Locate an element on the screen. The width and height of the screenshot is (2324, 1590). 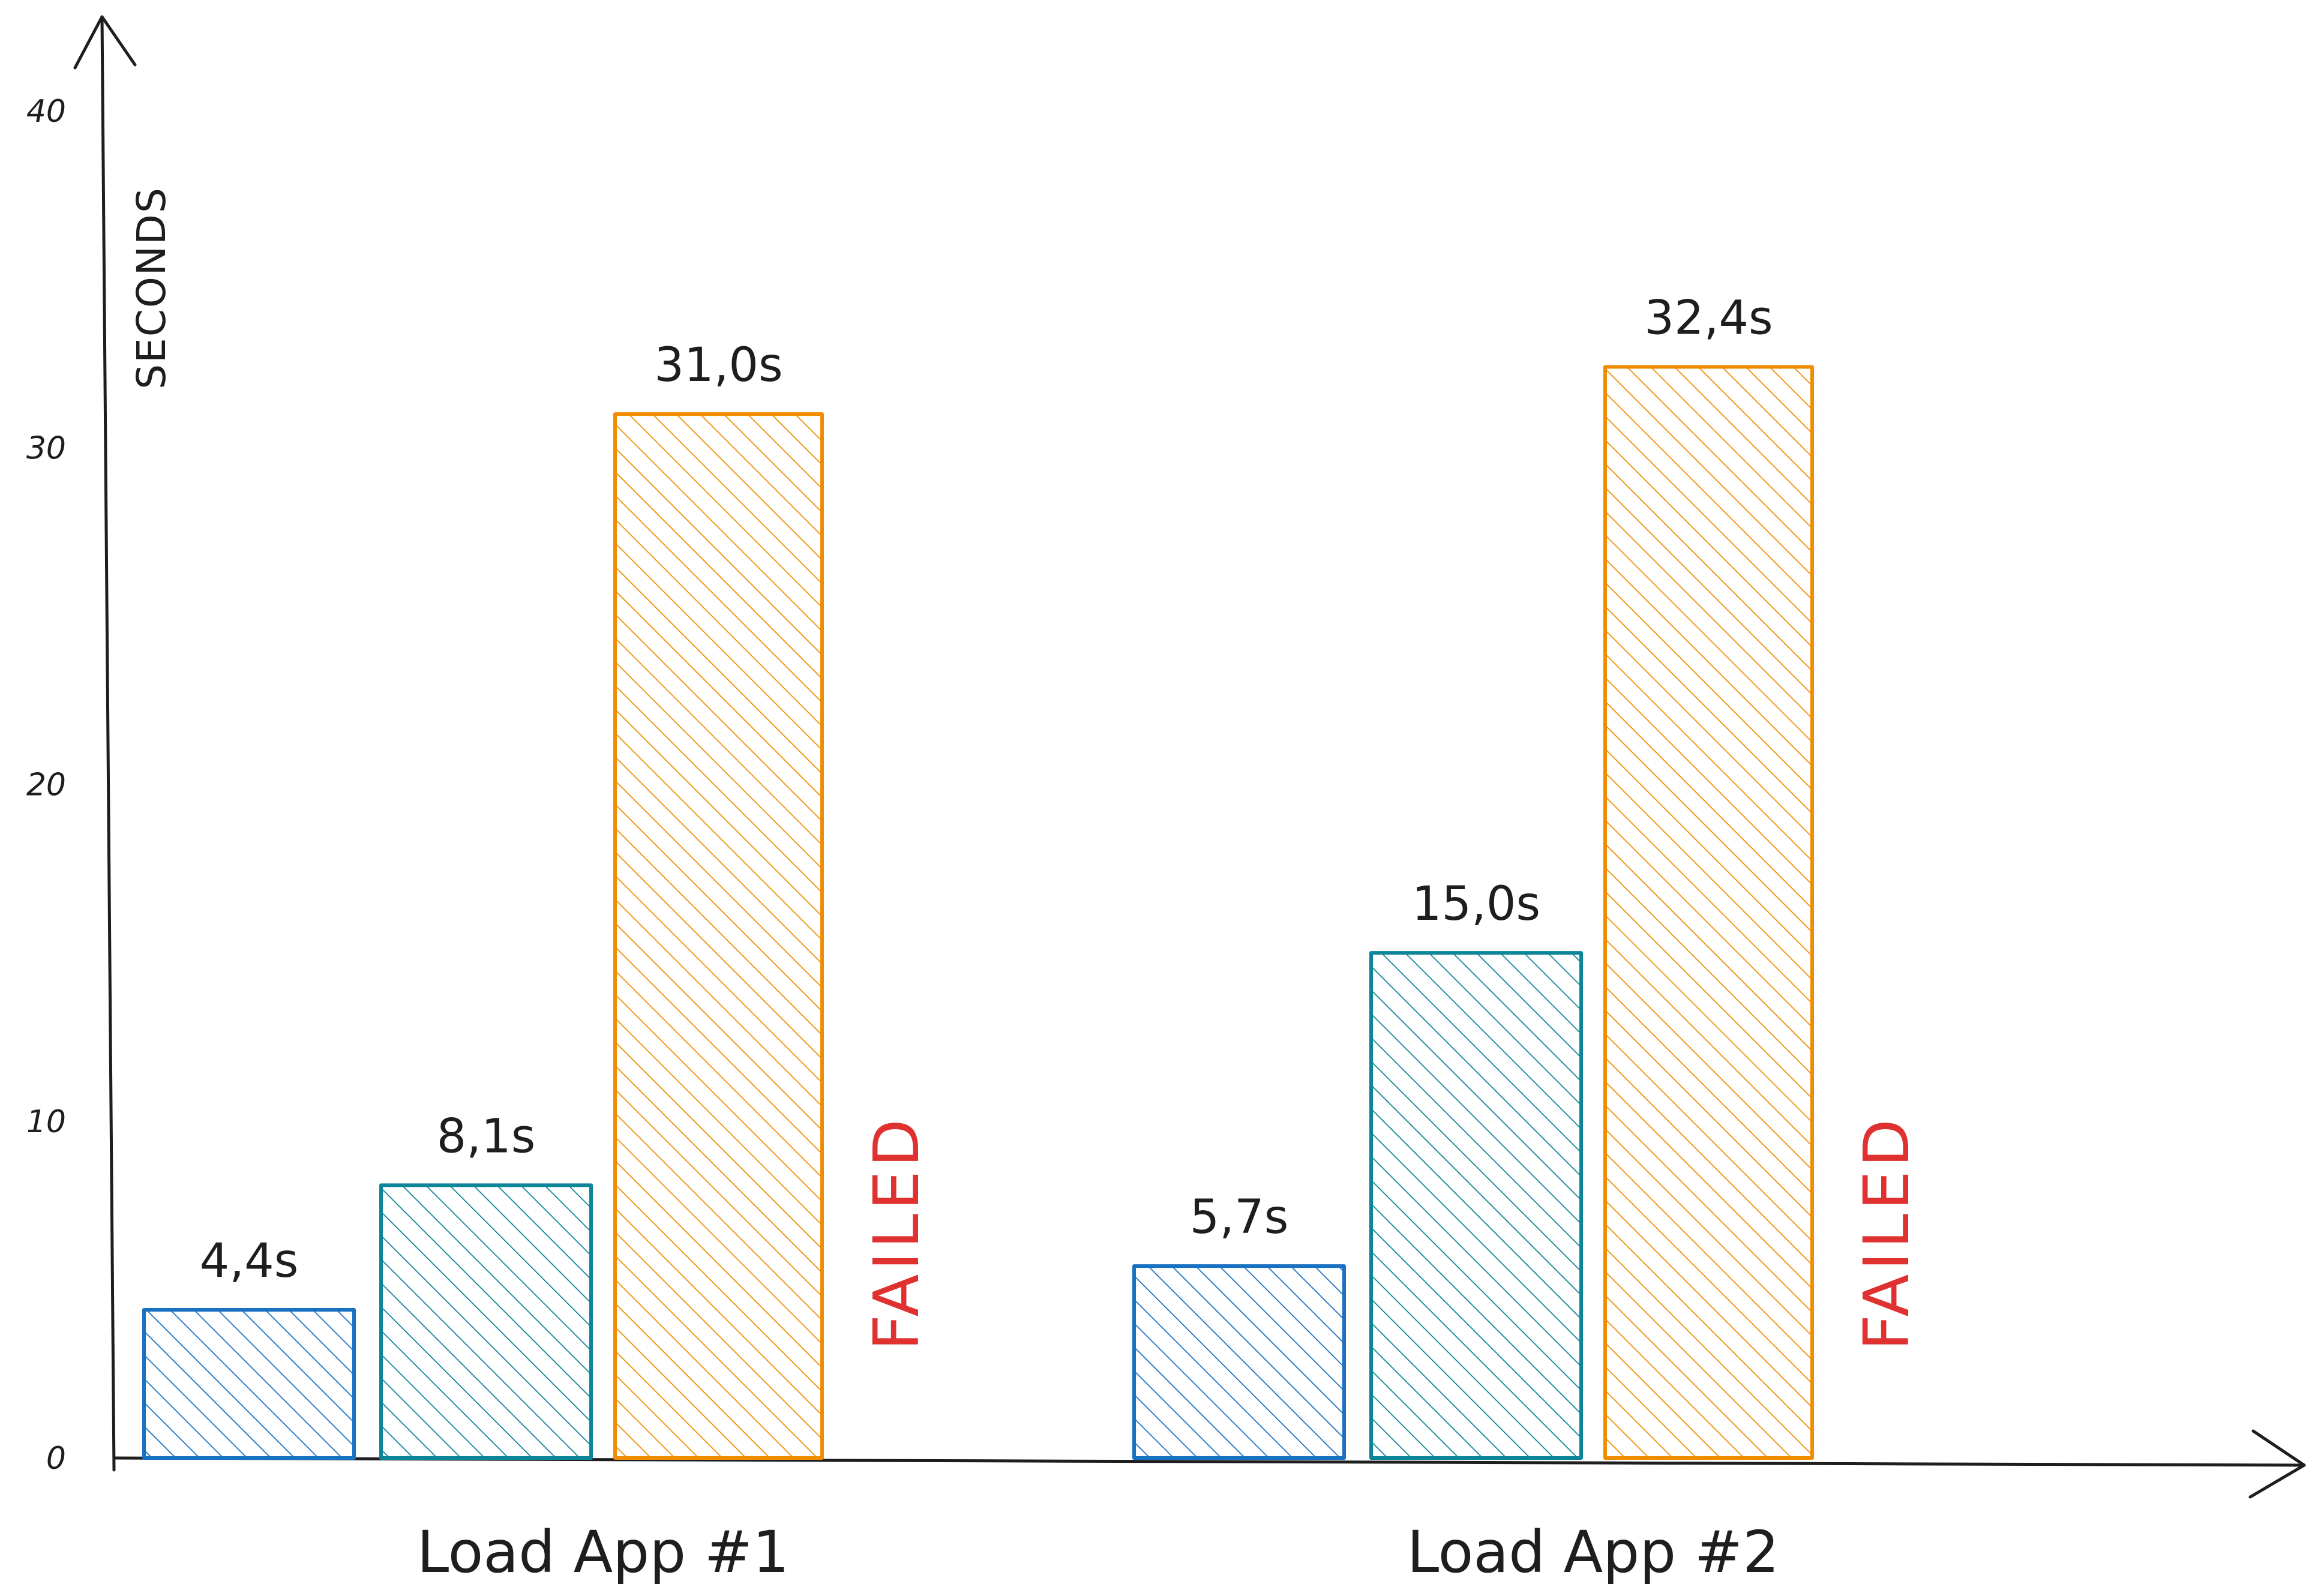
bar-value-label: 5,7s is located at coordinates (1240, 1217).